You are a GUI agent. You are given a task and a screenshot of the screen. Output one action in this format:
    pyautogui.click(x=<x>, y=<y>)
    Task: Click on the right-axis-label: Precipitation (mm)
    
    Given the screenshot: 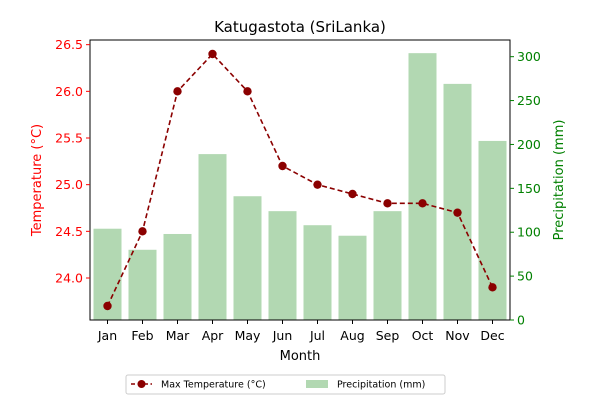 What is the action you would take?
    pyautogui.click(x=559, y=180)
    